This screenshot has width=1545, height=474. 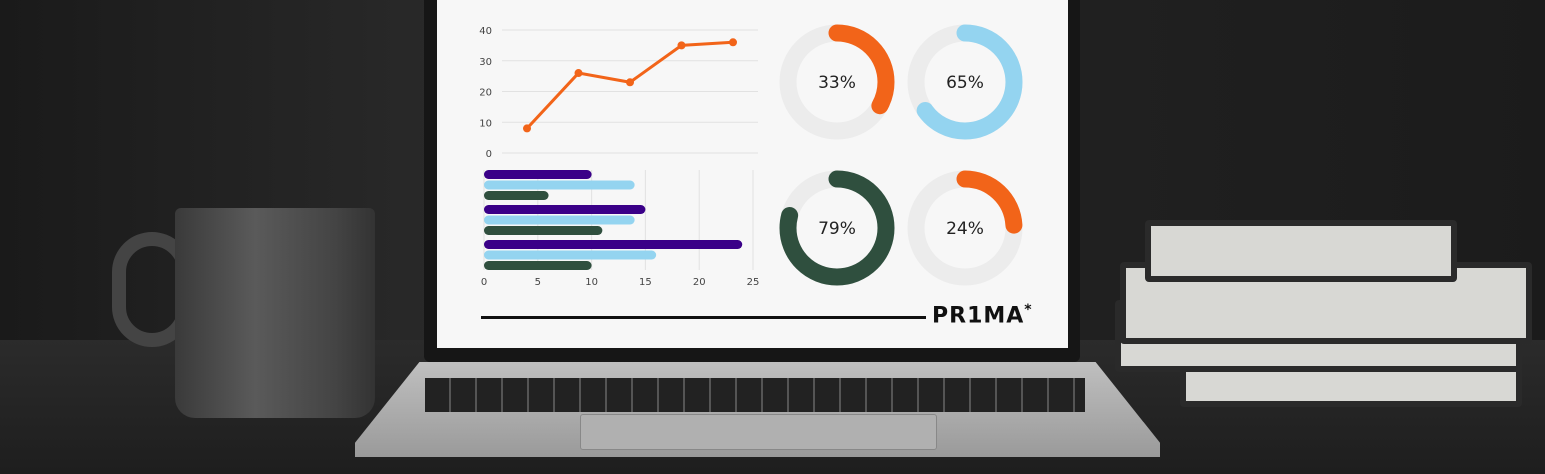 What do you see at coordinates (978, 316) in the screenshot?
I see `logo-text: PR1MA` at bounding box center [978, 316].